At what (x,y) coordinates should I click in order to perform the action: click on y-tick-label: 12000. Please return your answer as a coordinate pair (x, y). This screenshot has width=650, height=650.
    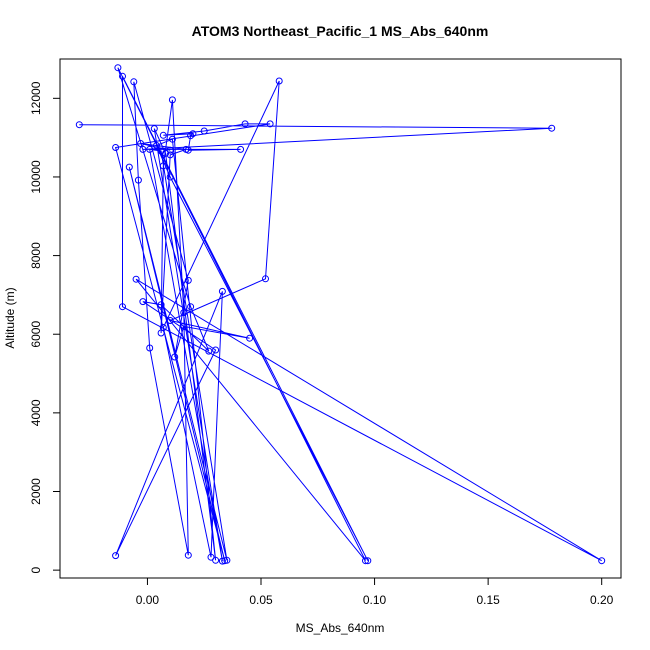
    Looking at the image, I should click on (36, 98).